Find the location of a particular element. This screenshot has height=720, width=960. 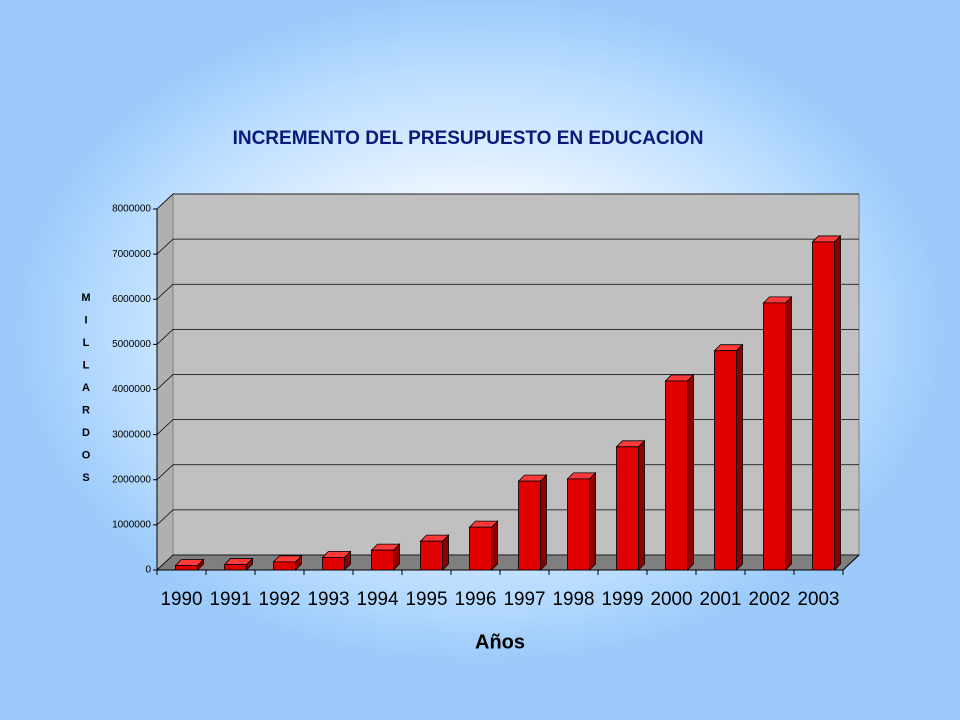

chart-title: INCREMENTO DEL PRESUPUESTO EN EDUCACION is located at coordinates (468, 138).